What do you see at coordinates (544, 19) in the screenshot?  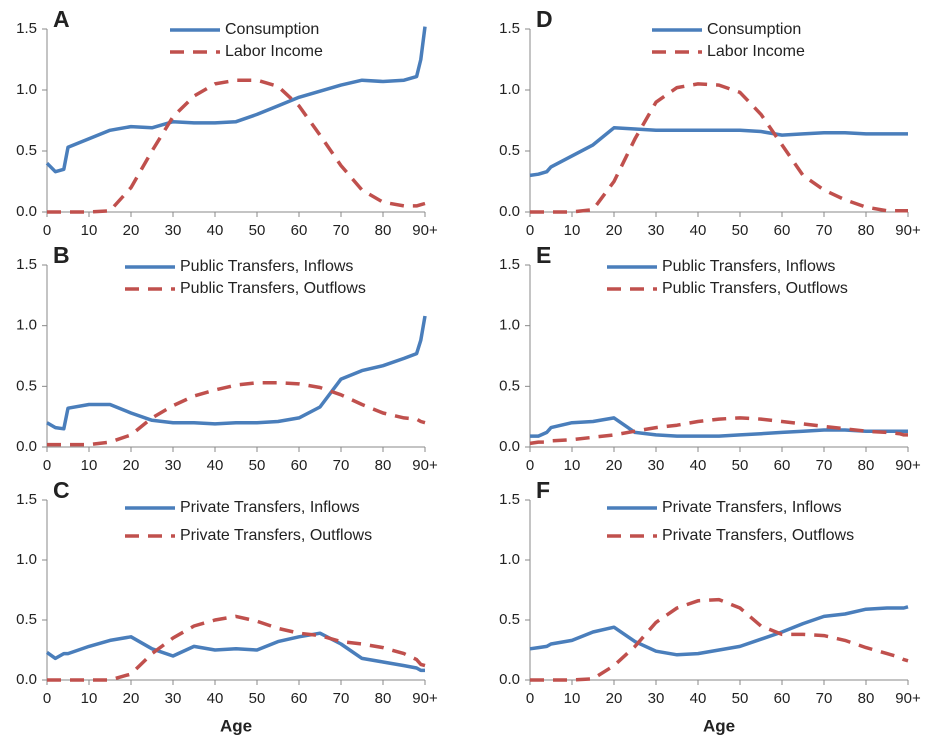 I see `panel-letter: D` at bounding box center [544, 19].